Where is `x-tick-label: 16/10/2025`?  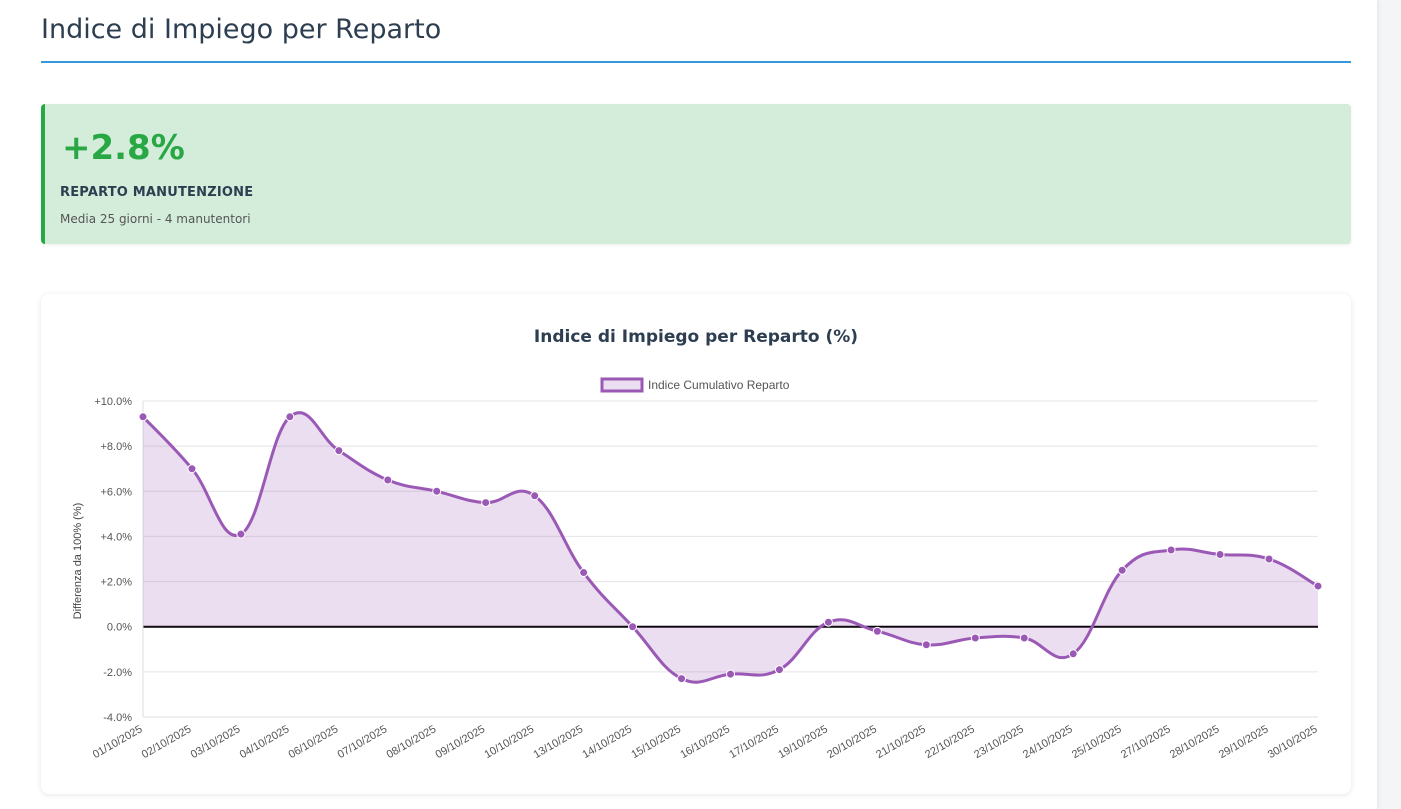 x-tick-label: 16/10/2025 is located at coordinates (705, 742).